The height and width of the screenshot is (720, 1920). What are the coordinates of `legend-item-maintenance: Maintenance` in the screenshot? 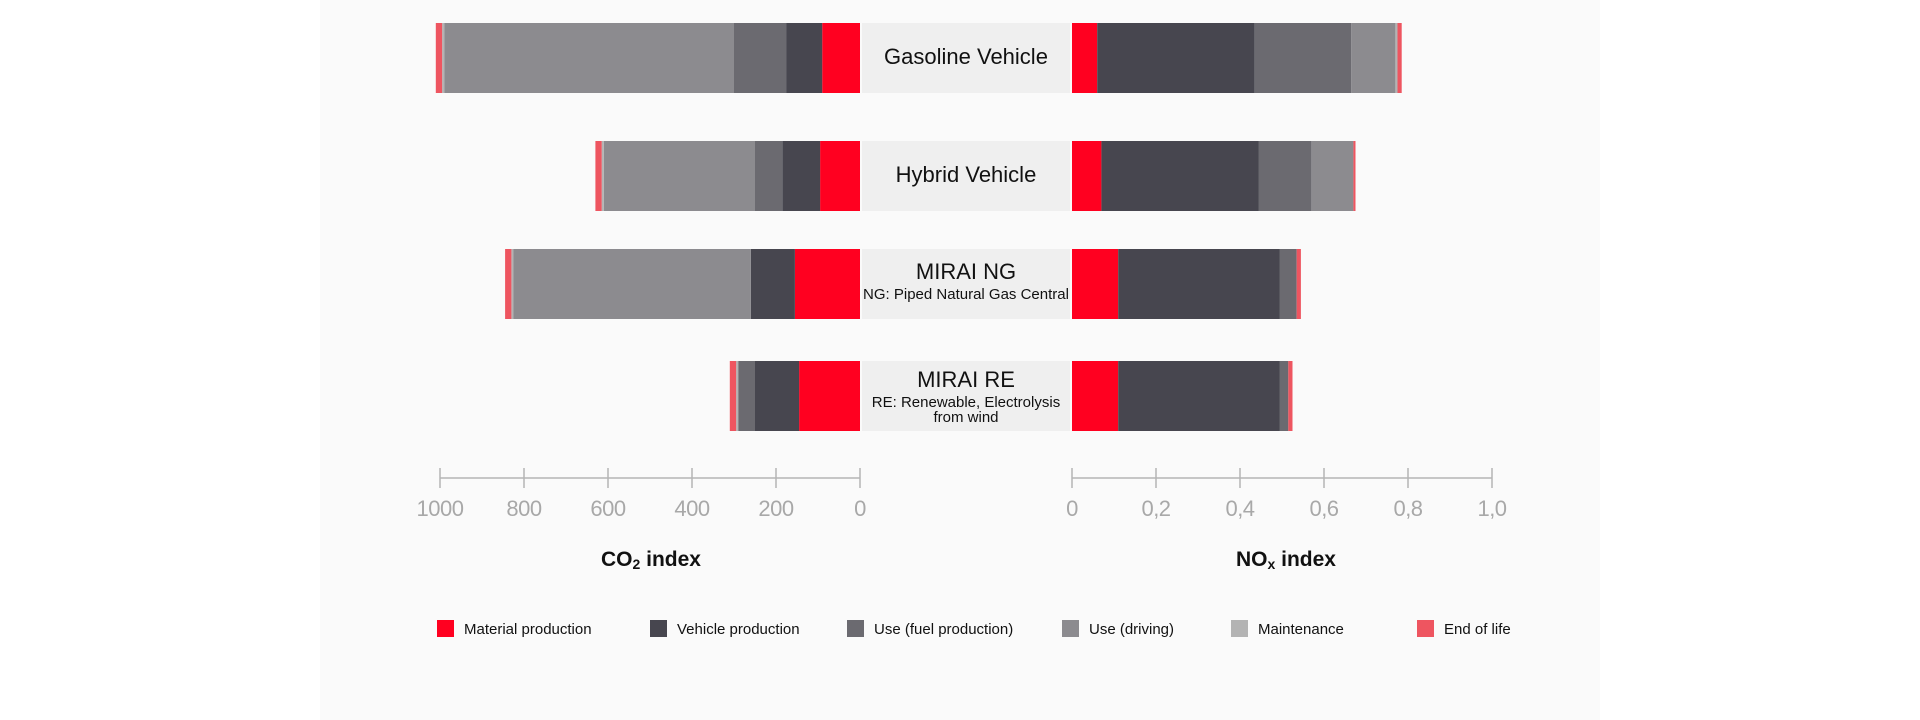 It's located at (1287, 629).